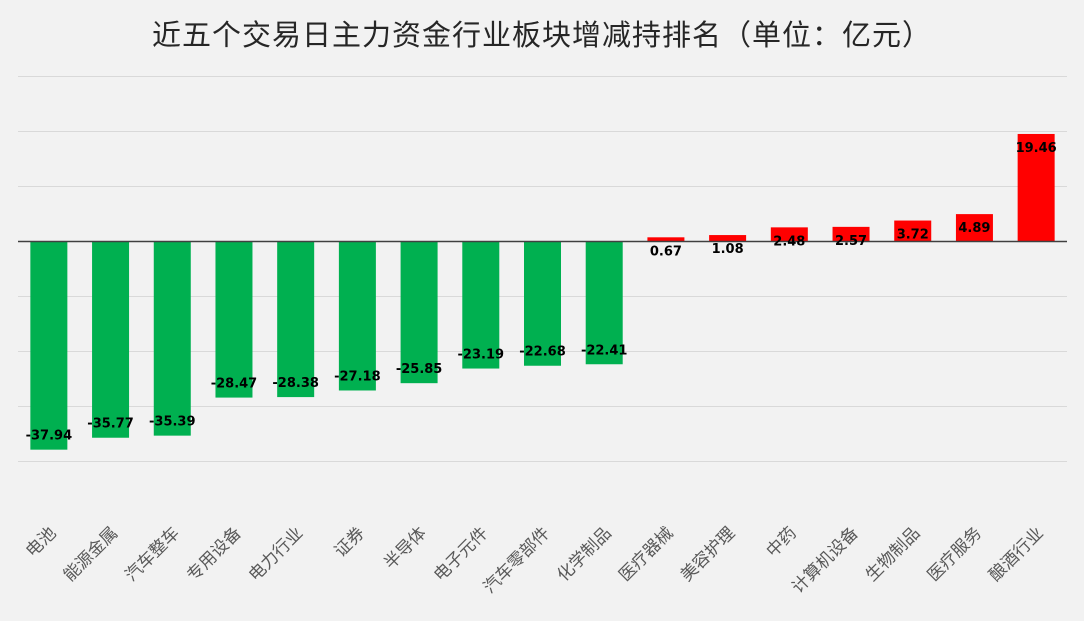  Describe the element at coordinates (153, 554) in the screenshot. I see `category-label: 汽车整车` at that location.